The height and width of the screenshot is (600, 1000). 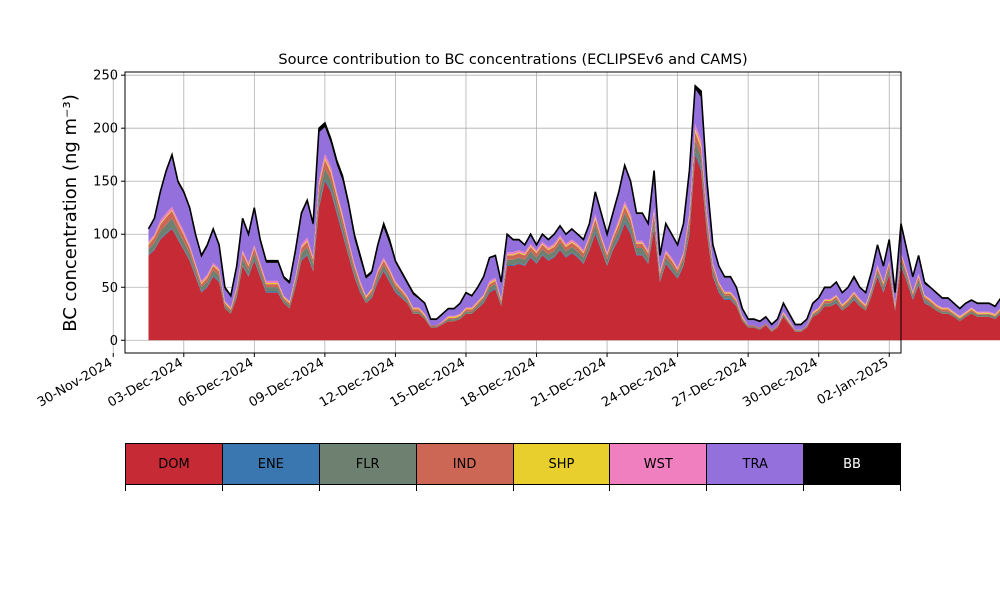 What do you see at coordinates (562, 464) in the screenshot?
I see `legend-item-shp: SHP` at bounding box center [562, 464].